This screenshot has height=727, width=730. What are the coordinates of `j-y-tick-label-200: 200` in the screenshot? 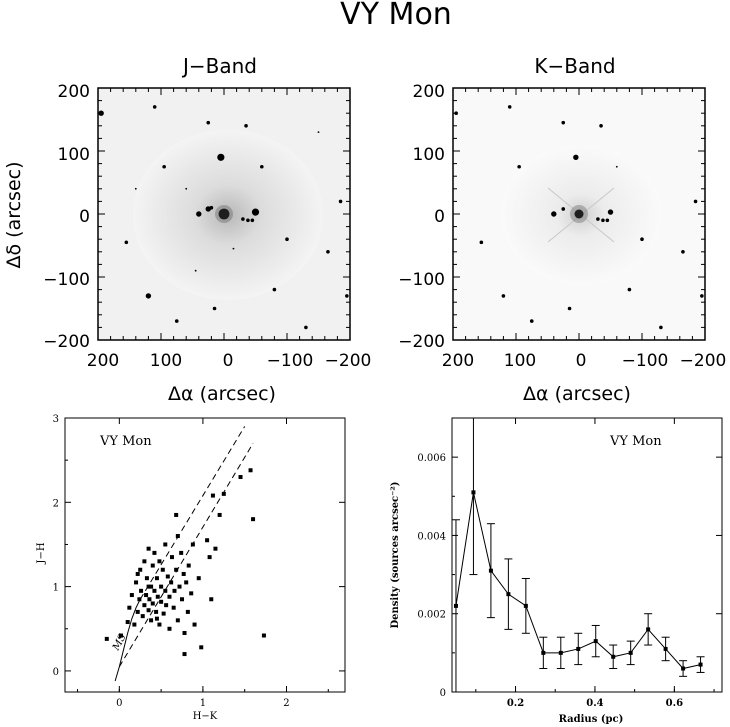 It's located at (74, 92).